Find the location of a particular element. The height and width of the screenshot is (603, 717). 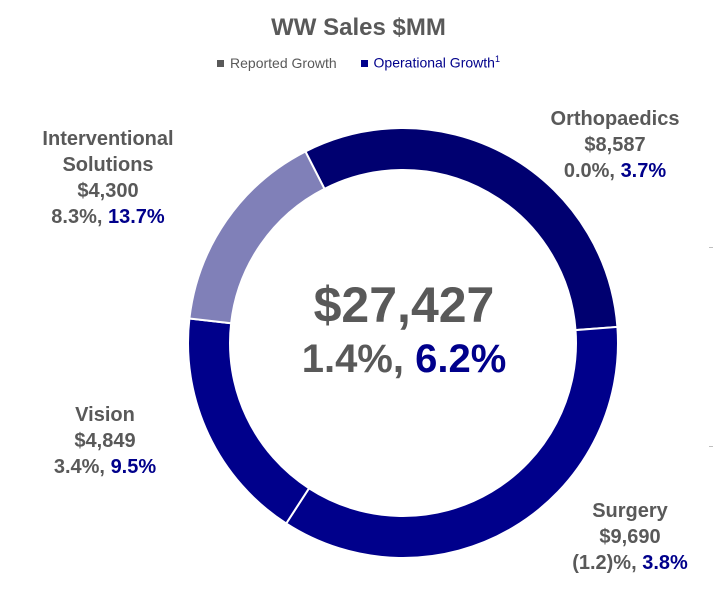

center-total: $27,427 is located at coordinates (404, 305).